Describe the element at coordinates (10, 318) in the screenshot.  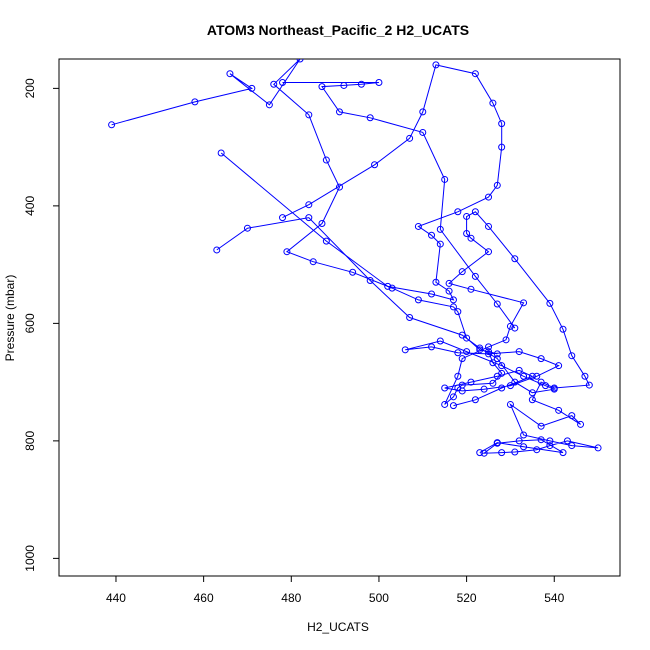
I see `y-axis-label: Pressure (mbar)` at that location.